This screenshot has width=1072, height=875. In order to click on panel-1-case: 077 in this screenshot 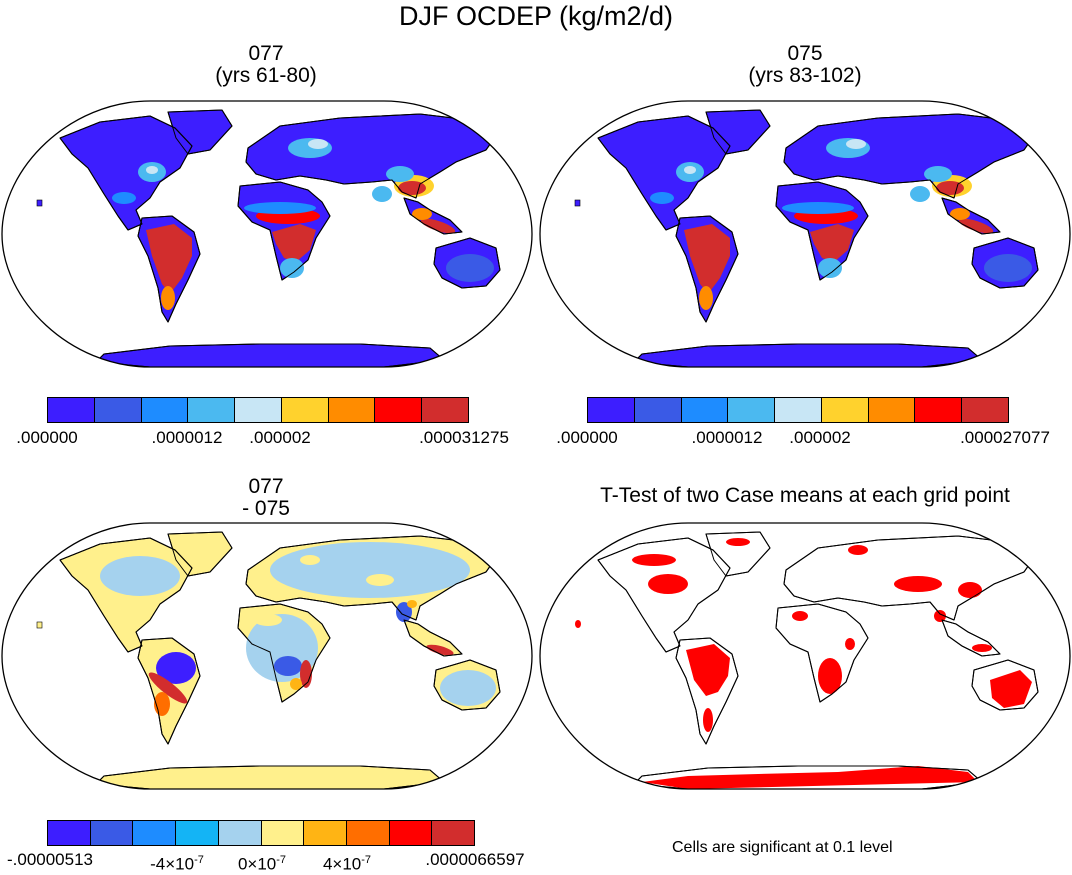, I will do `click(266, 53)`.